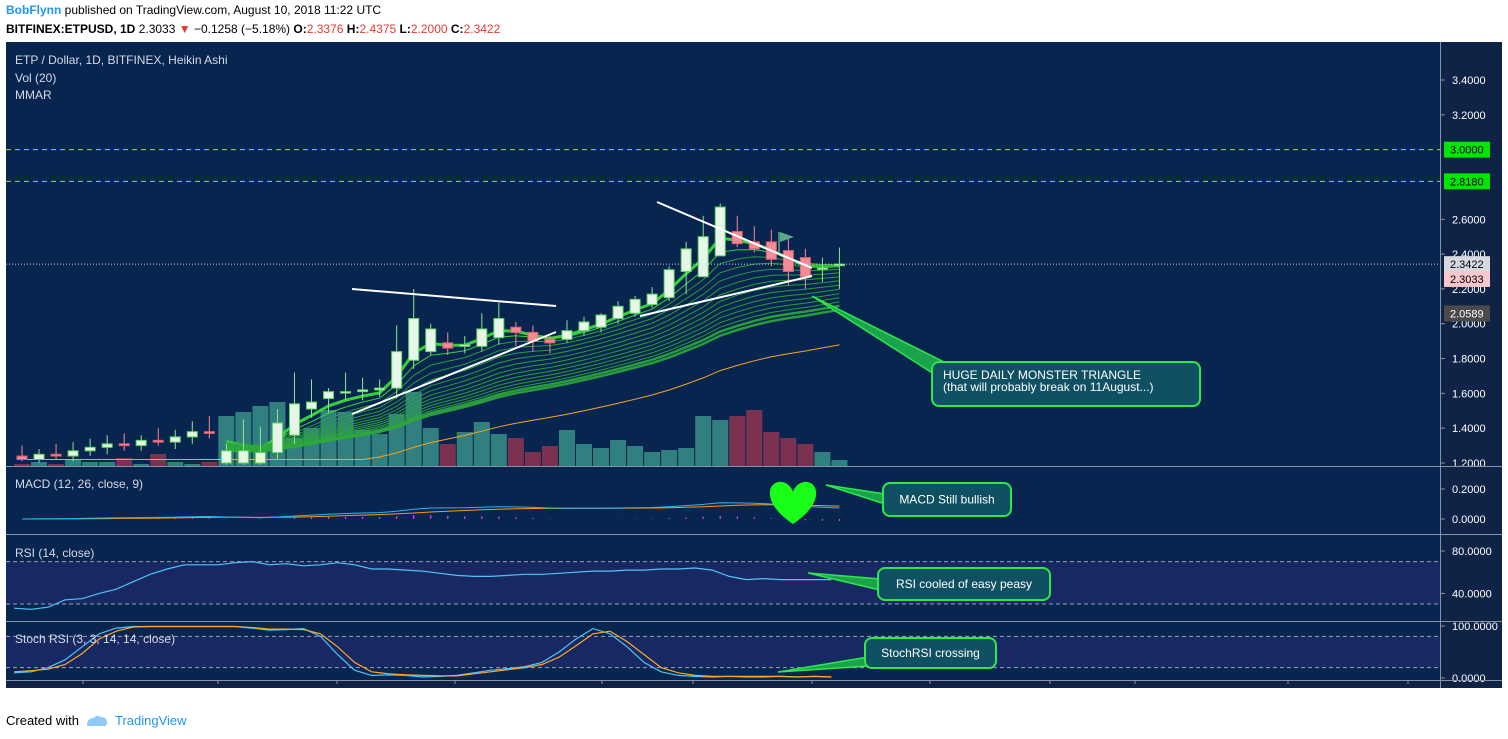 The image size is (1508, 739). I want to click on y-tick-label: 80.0000, so click(1472, 552).